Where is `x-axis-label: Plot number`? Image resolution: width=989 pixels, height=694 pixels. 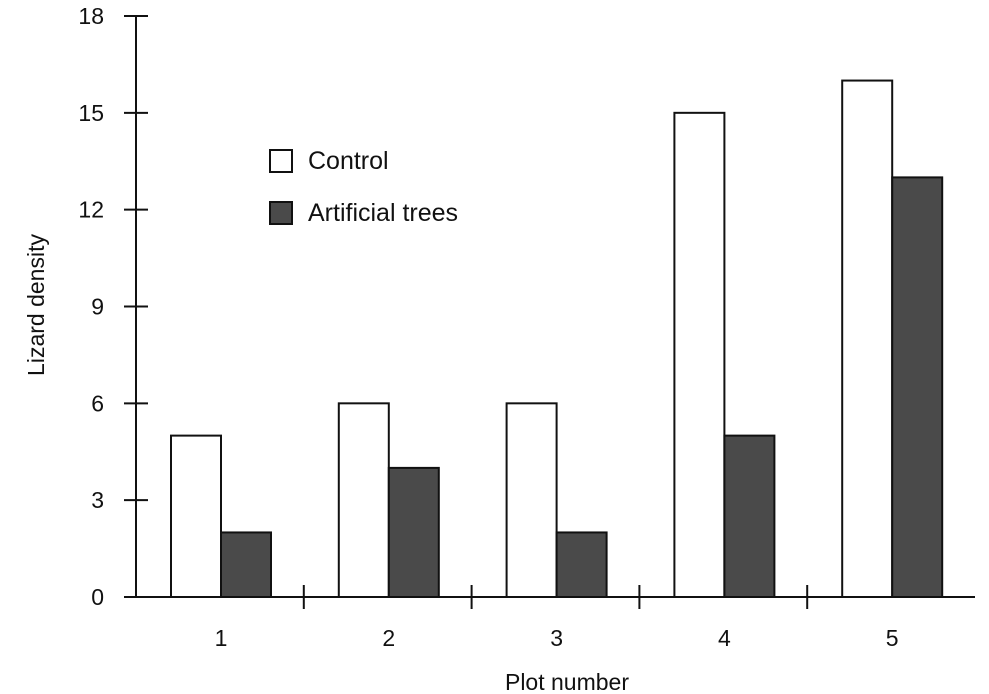
x-axis-label: Plot number is located at coordinates (567, 681).